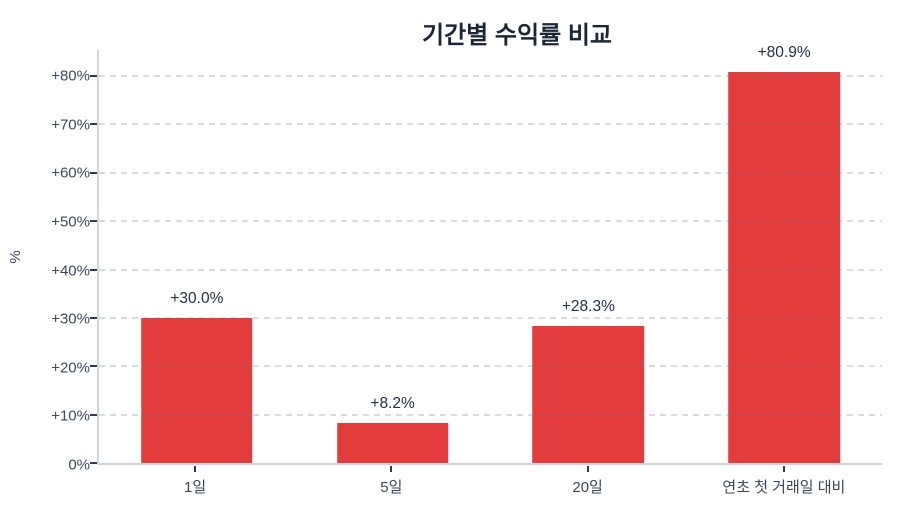 The height and width of the screenshot is (514, 900). Describe the element at coordinates (70, 271) in the screenshot. I see `y-axis-tick-label: +40%` at that location.